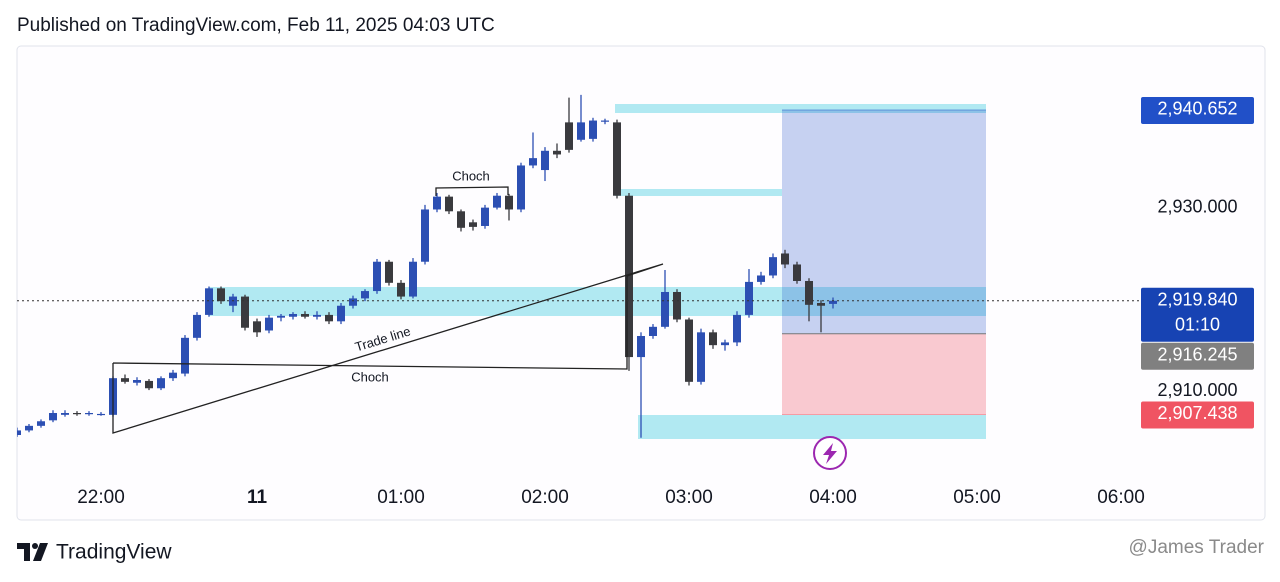 Image resolution: width=1280 pixels, height=582 pixels. I want to click on y-tick-label: 2,910.000, so click(1197, 390).